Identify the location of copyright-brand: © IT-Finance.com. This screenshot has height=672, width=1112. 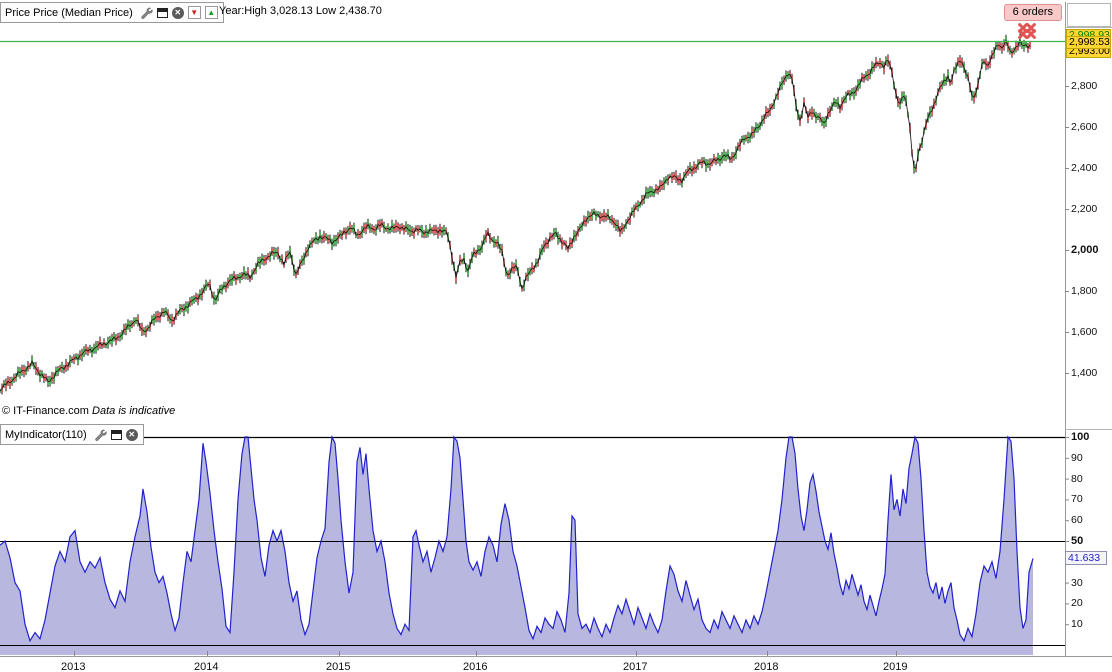
(45, 411).